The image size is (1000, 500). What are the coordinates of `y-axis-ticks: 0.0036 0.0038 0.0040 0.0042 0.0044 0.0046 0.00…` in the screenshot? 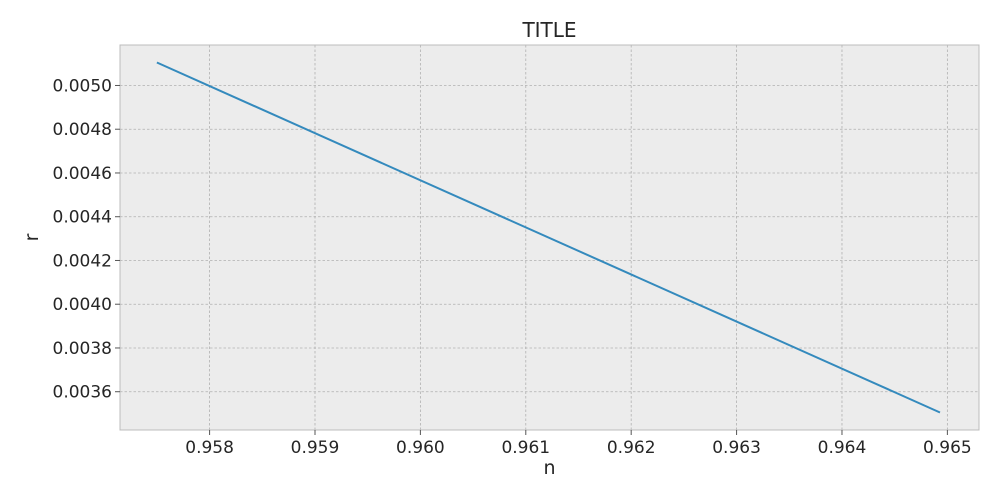 It's located at (86, 239).